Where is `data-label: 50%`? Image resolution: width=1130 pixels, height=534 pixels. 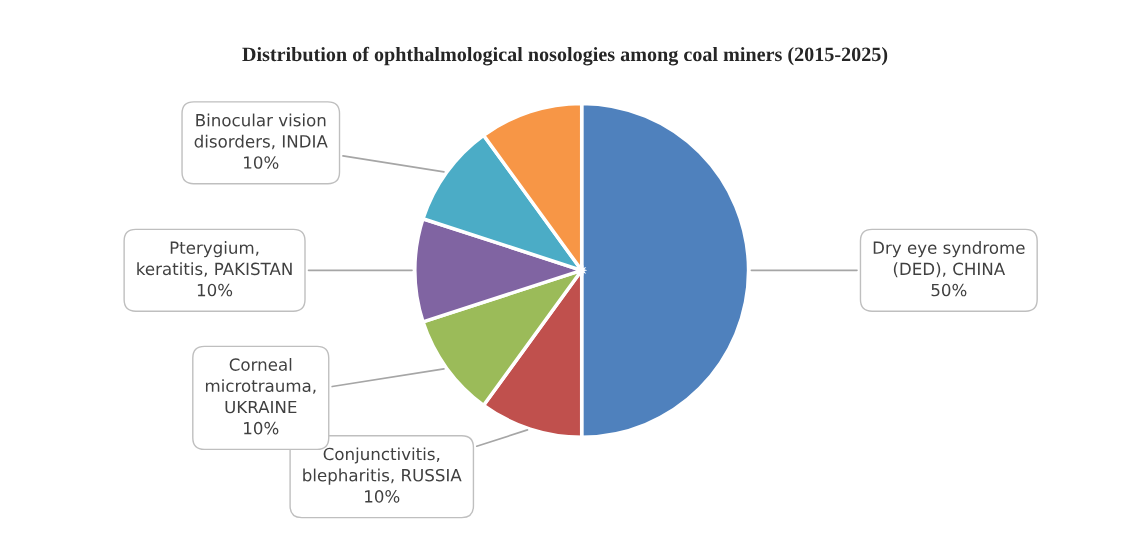
data-label: 50% is located at coordinates (949, 290).